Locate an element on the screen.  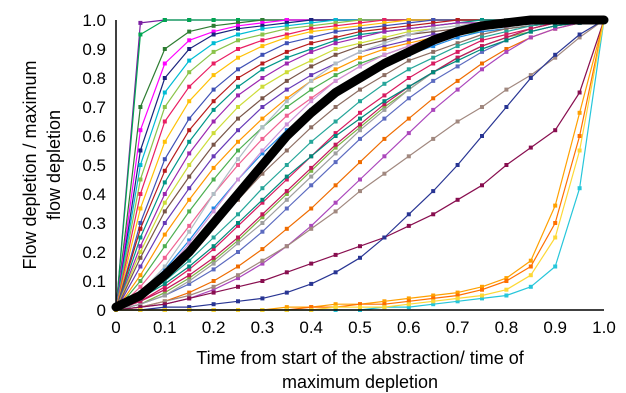
x-tick-label: 0 is located at coordinates (115, 327).